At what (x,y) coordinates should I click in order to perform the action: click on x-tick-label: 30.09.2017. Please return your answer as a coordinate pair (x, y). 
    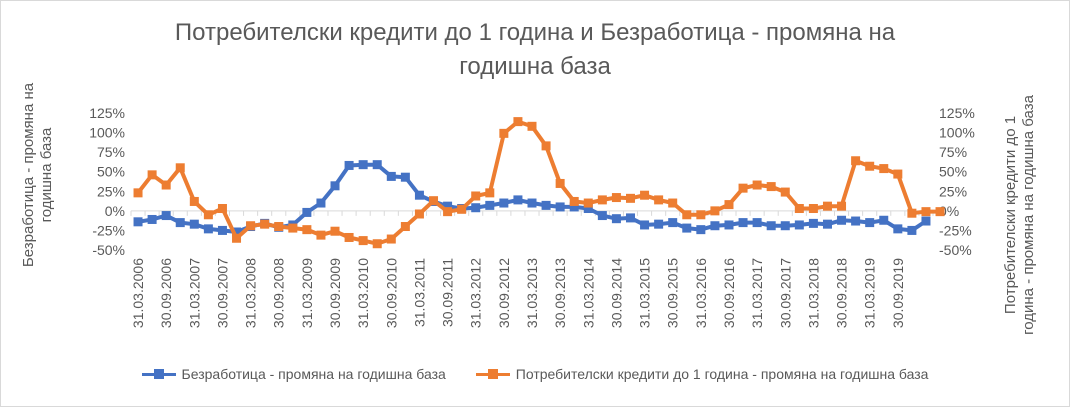
    Looking at the image, I should click on (785, 293).